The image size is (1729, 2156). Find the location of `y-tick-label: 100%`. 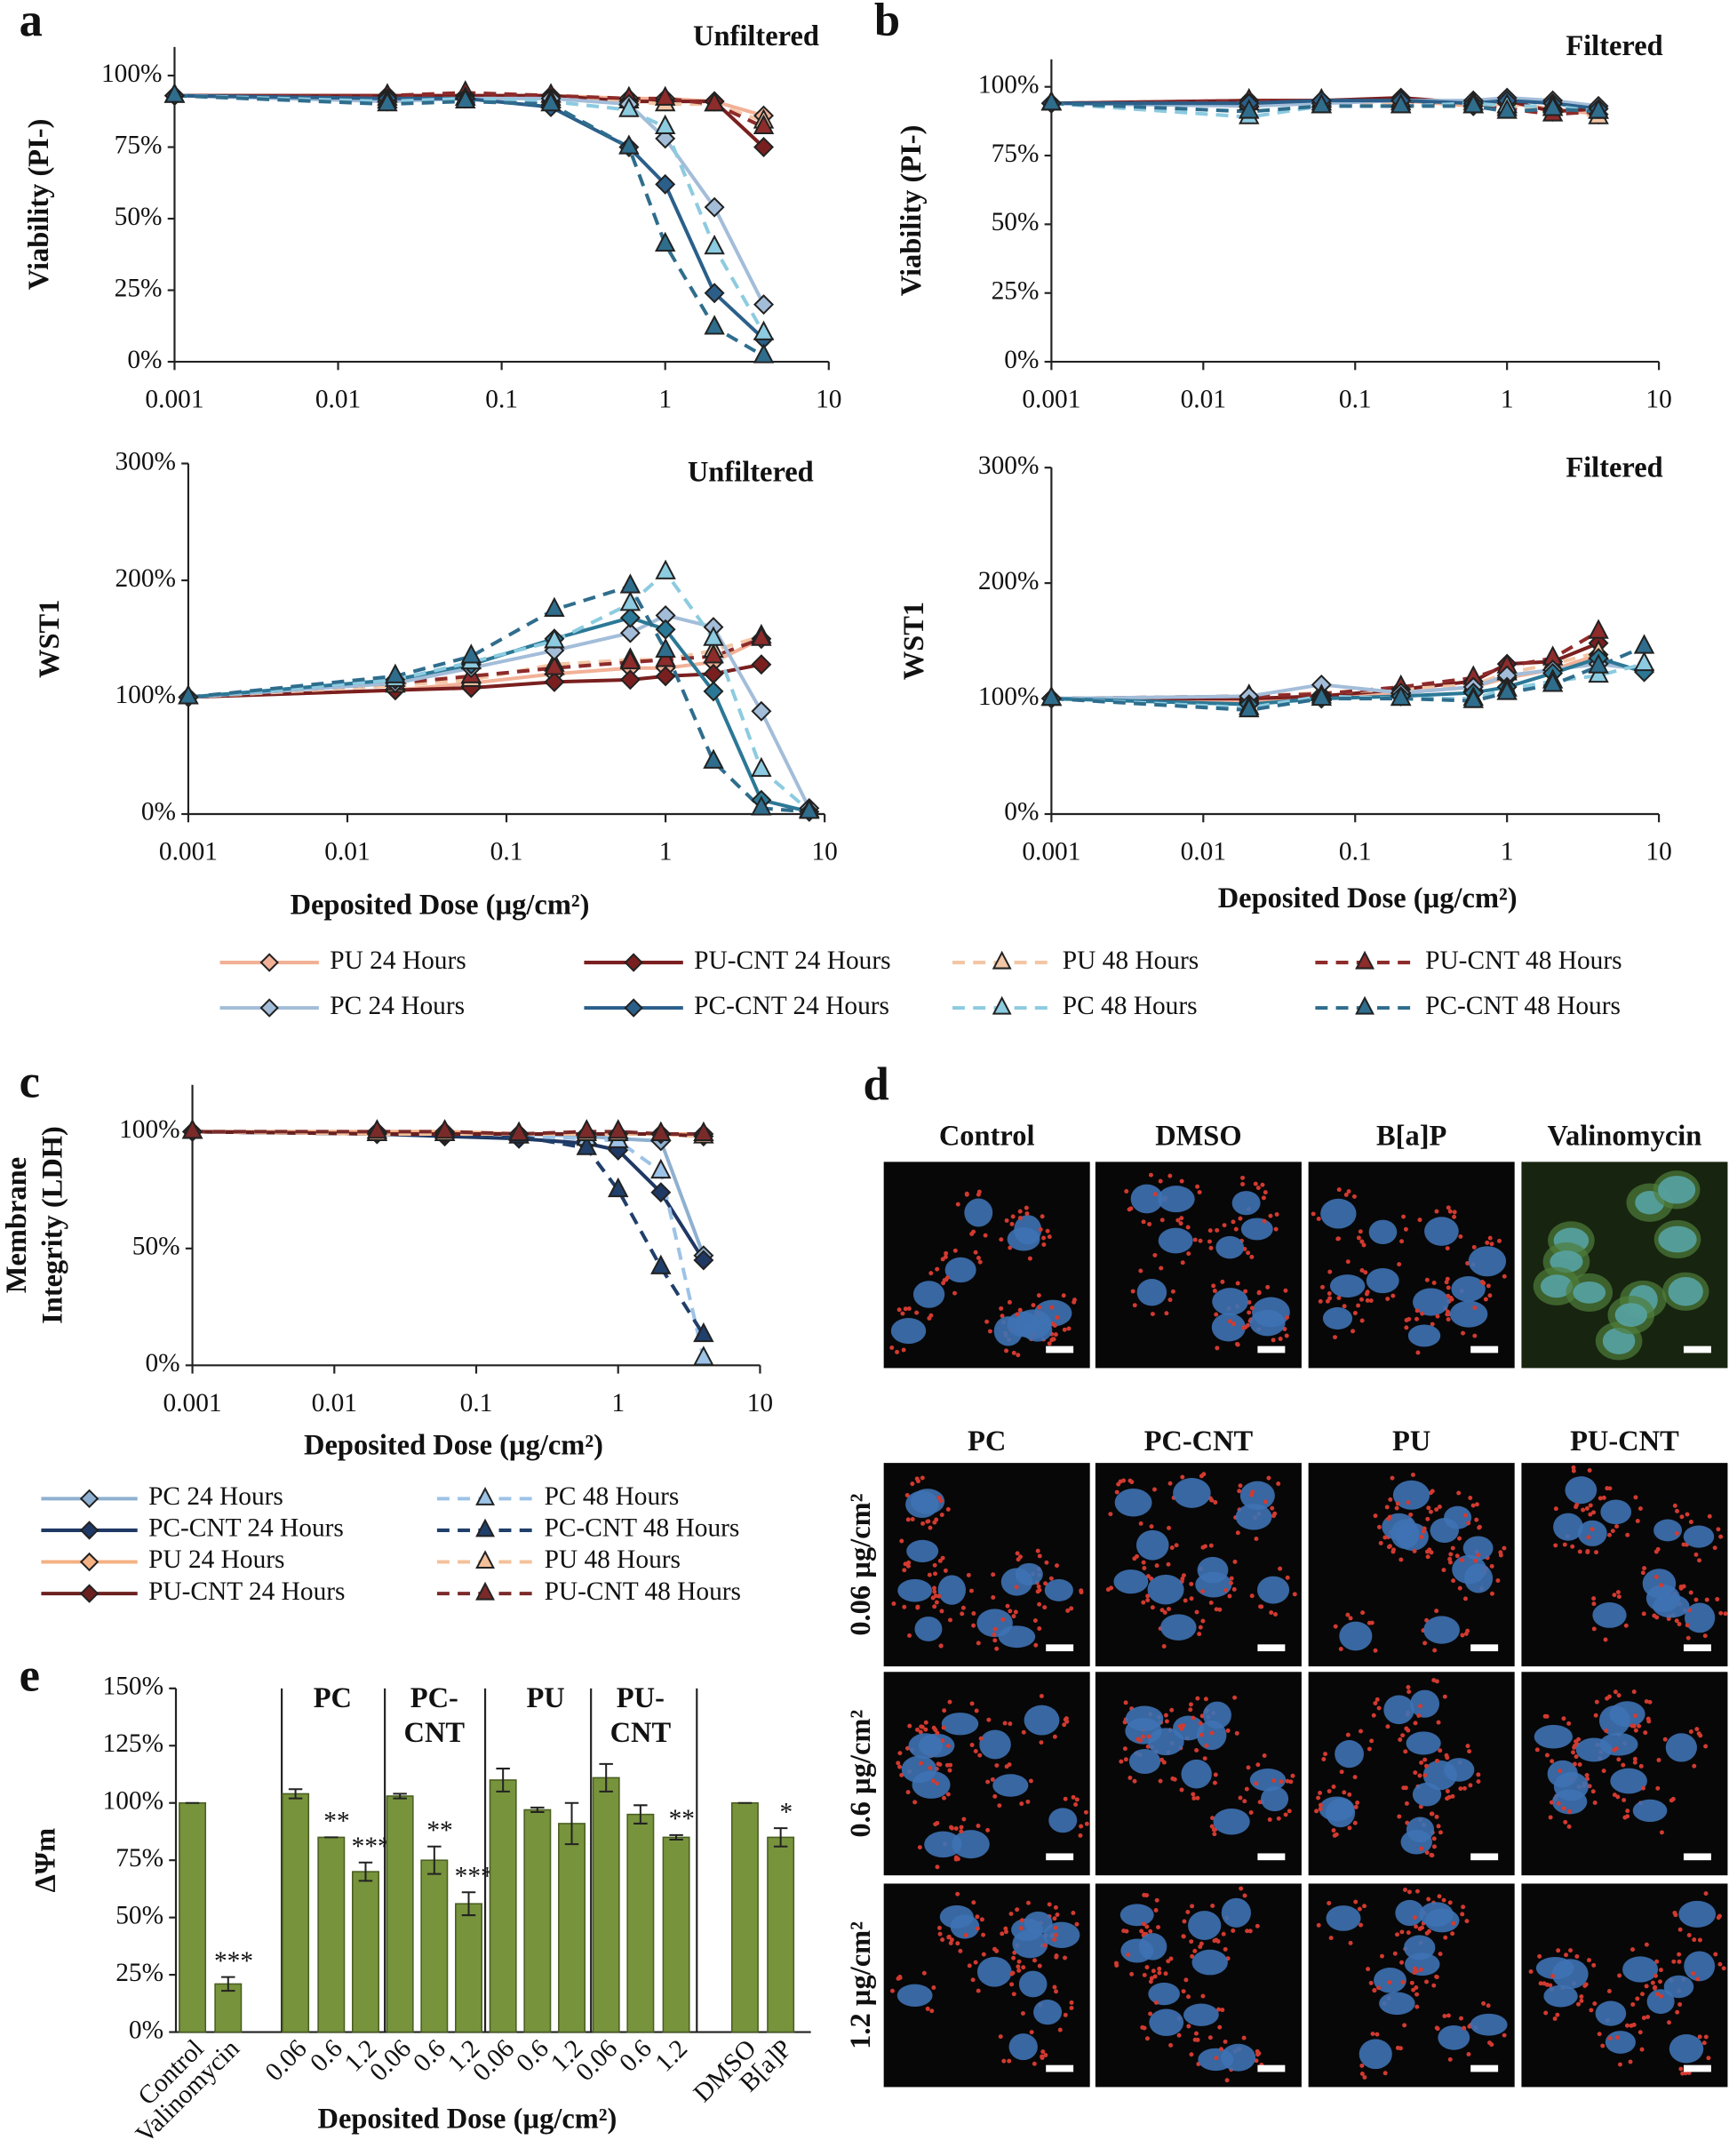

y-tick-label: 100% is located at coordinates (1009, 84).